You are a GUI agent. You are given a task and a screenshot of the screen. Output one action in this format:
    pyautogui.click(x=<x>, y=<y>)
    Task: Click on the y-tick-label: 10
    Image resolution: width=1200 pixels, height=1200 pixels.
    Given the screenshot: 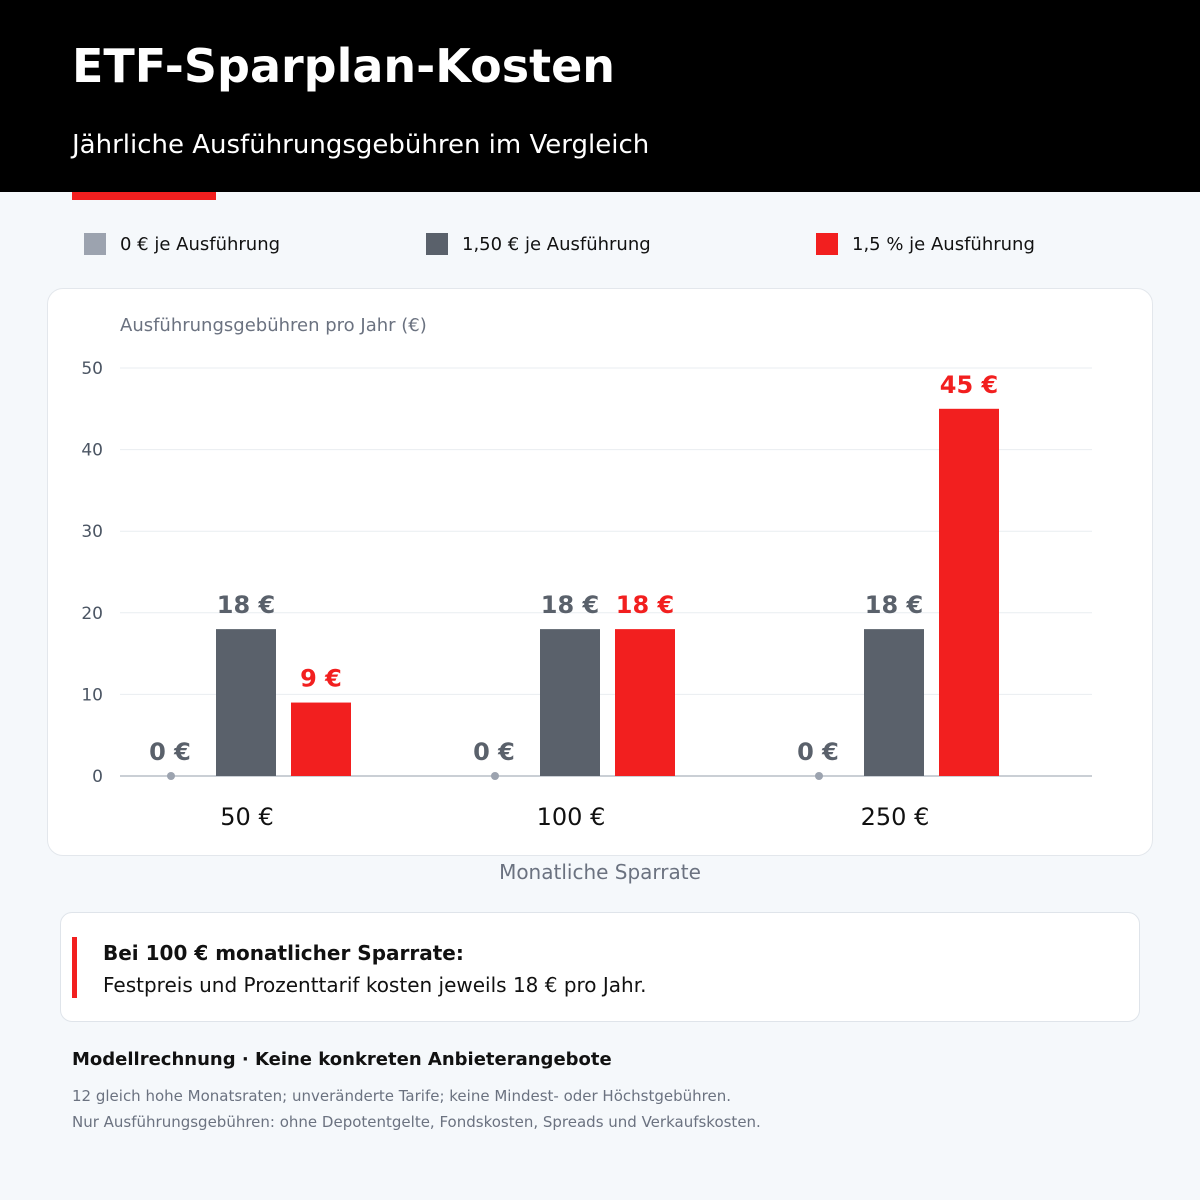 What is the action you would take?
    pyautogui.click(x=92, y=695)
    